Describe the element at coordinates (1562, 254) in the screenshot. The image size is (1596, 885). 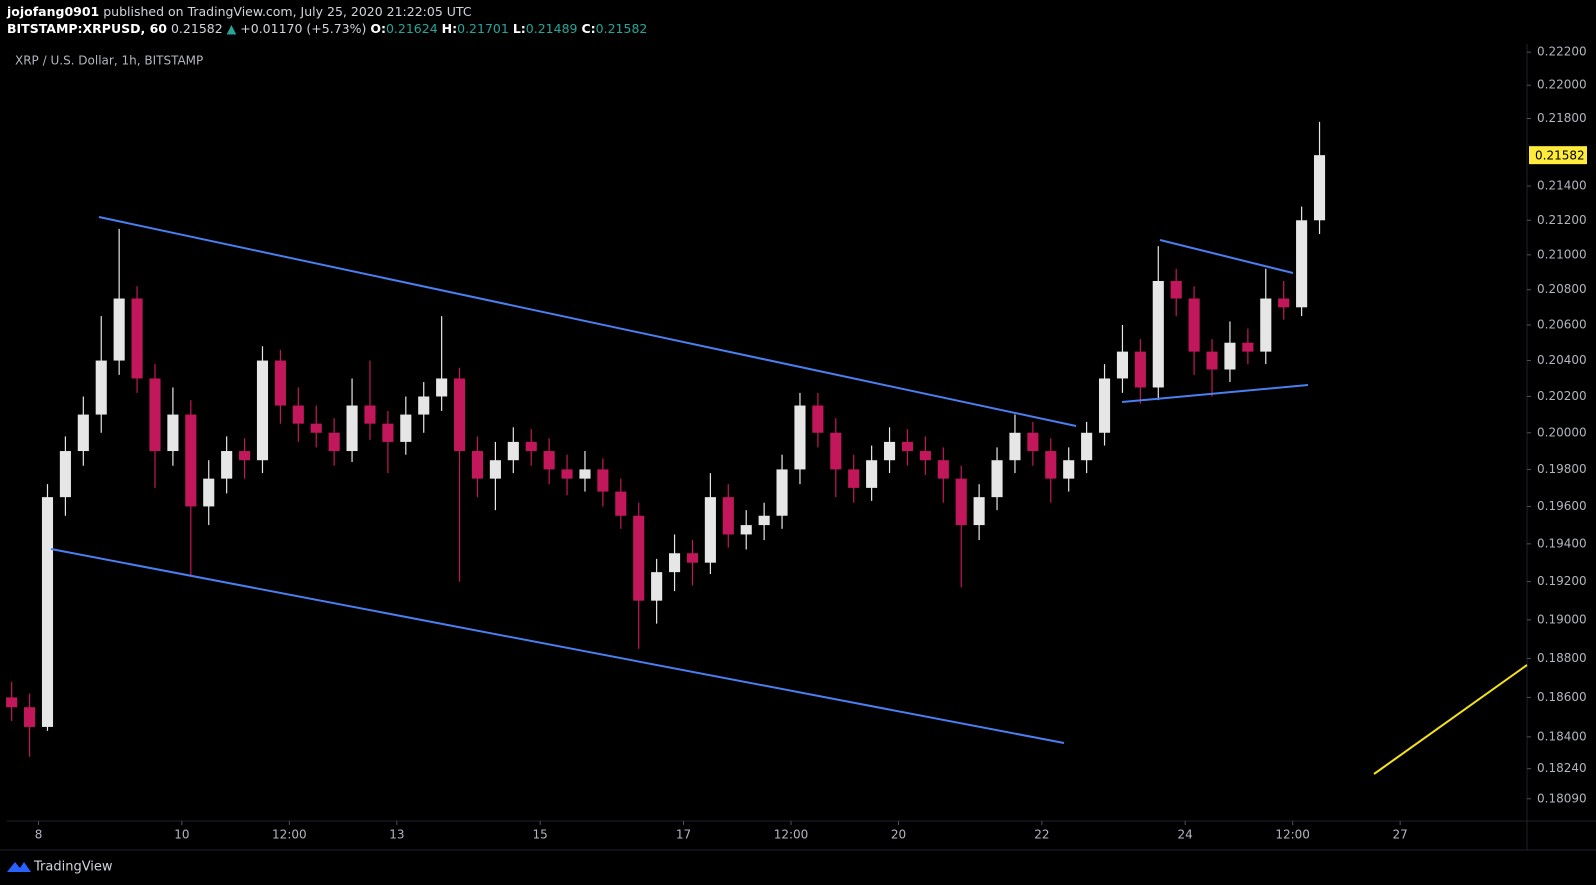
I see `y-tick-label: 0.21000` at that location.